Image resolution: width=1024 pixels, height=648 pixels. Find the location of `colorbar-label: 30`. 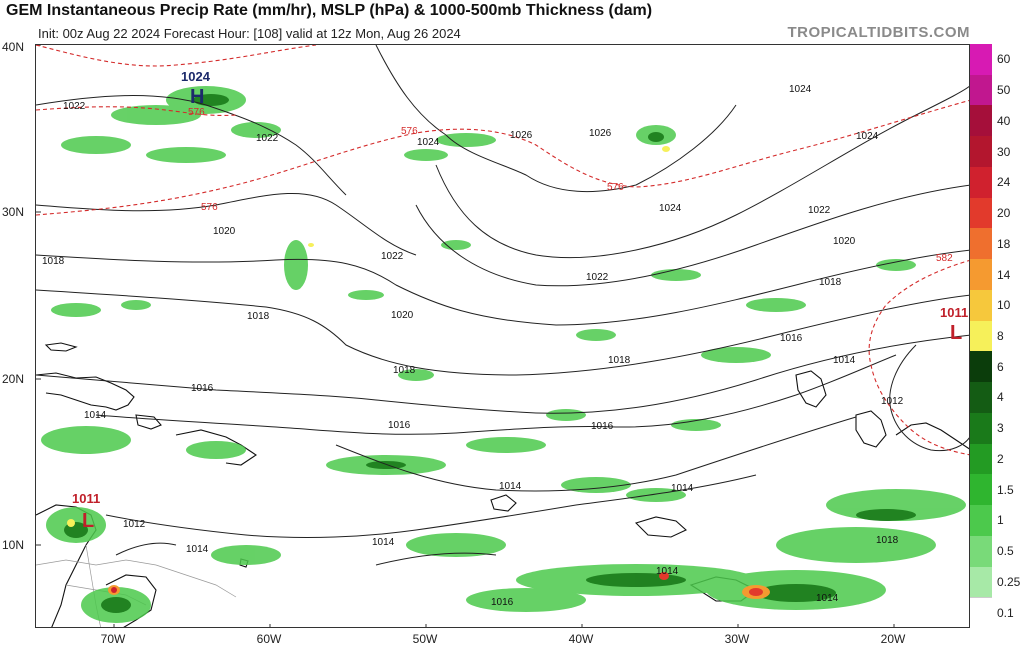

colorbar-label: 30 is located at coordinates (1004, 151).